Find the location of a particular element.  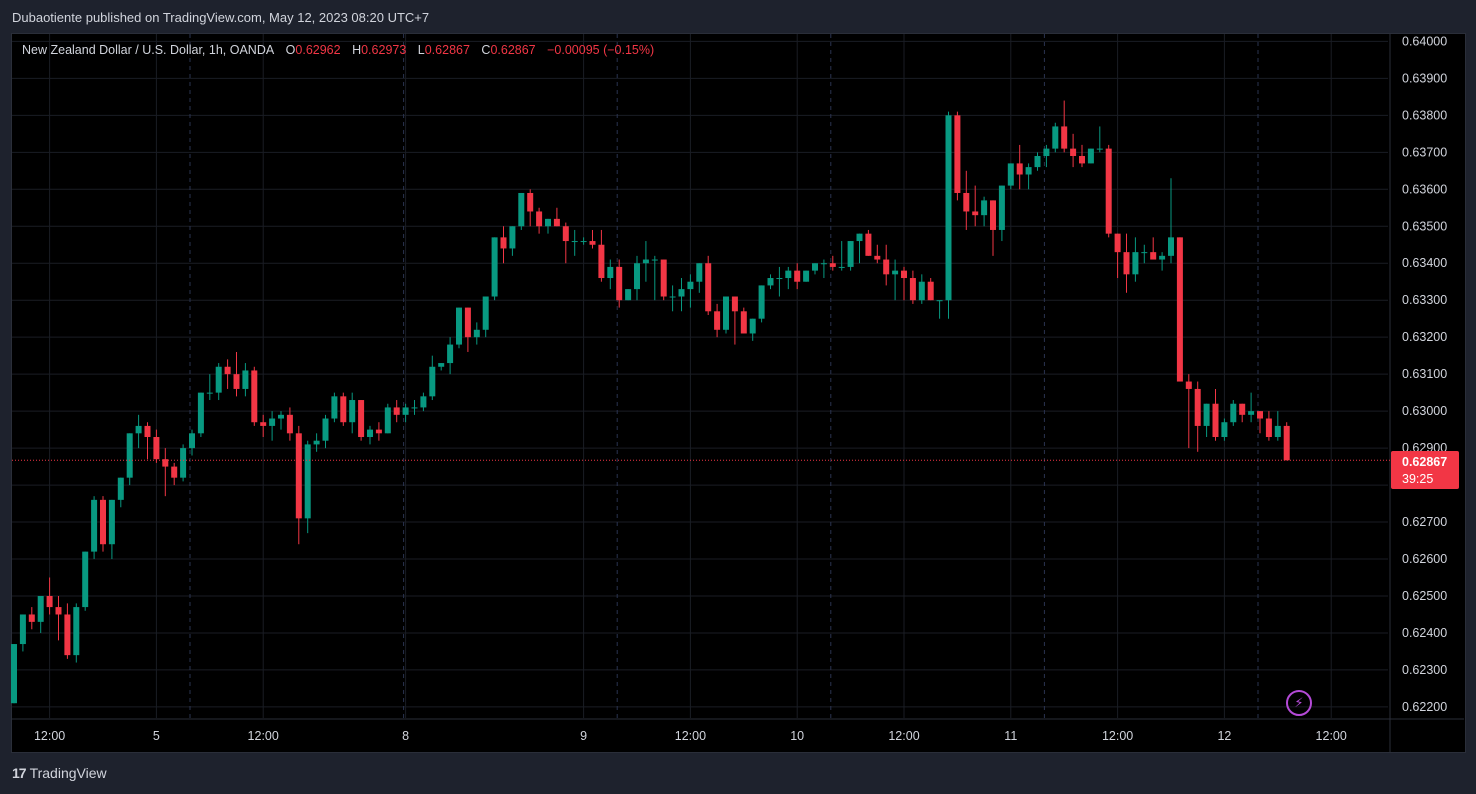

y-tick-label: 0.62500 is located at coordinates (1424, 596).